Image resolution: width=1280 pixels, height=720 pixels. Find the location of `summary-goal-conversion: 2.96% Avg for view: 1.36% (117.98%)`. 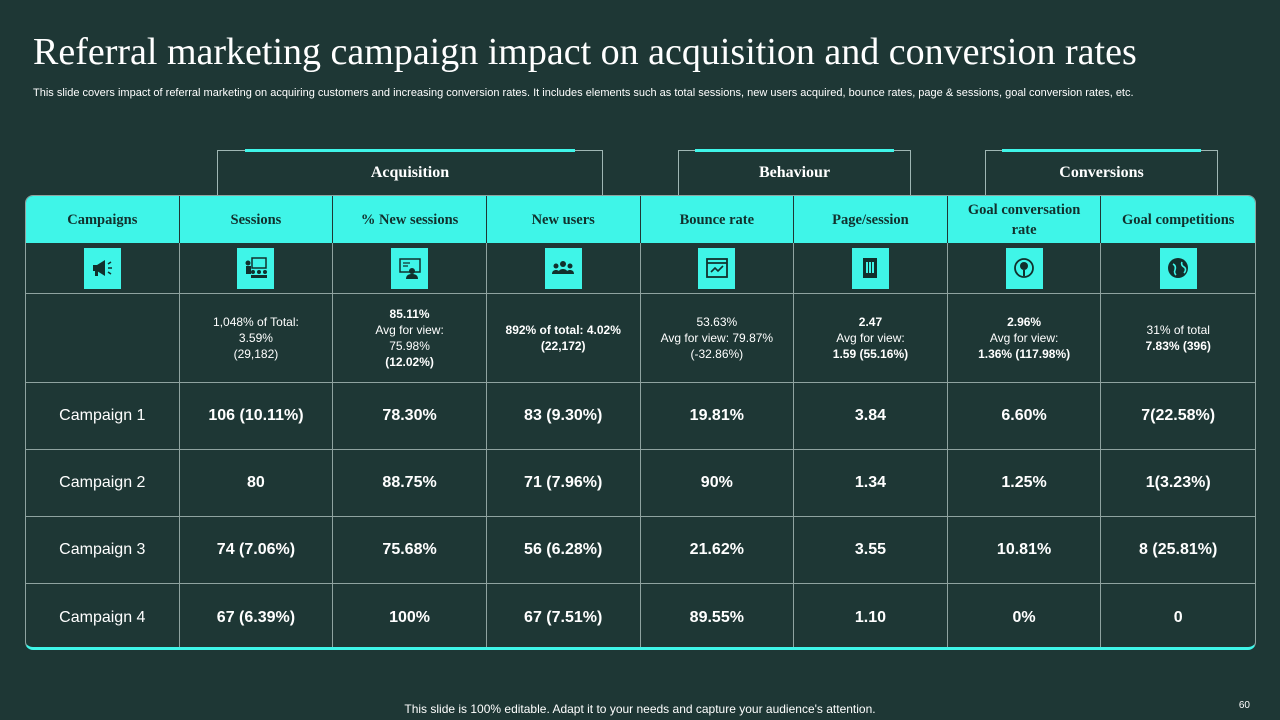

summary-goal-conversion: 2.96% Avg for view: 1.36% (117.98%) is located at coordinates (1025, 338).